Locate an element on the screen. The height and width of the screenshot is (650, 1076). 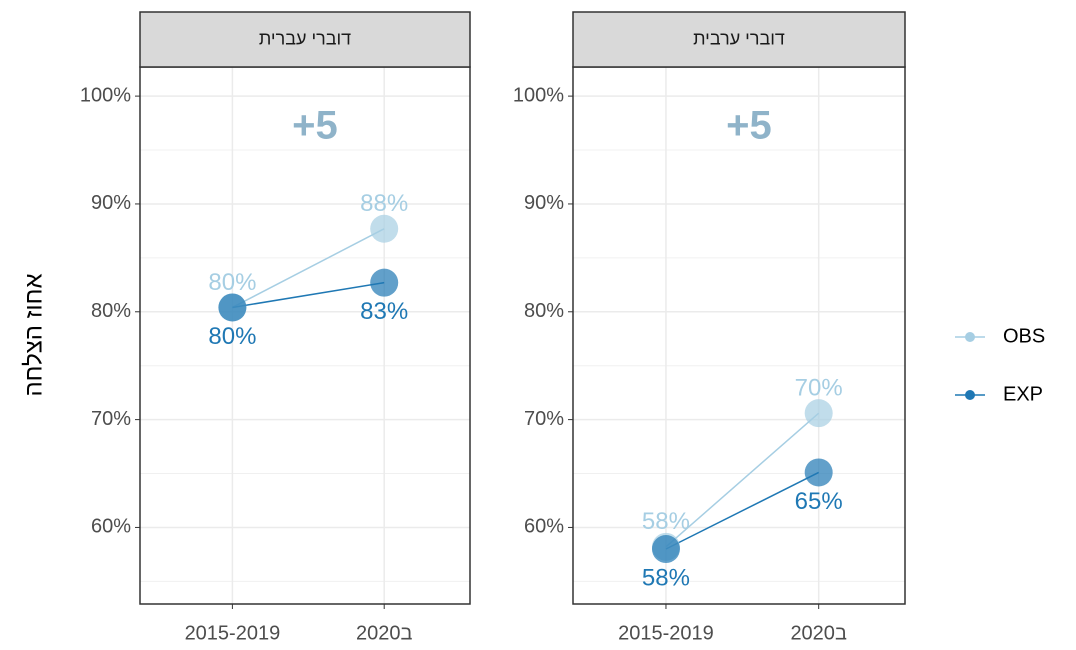
strip-title: דוברי ערבית is located at coordinates (739, 38).